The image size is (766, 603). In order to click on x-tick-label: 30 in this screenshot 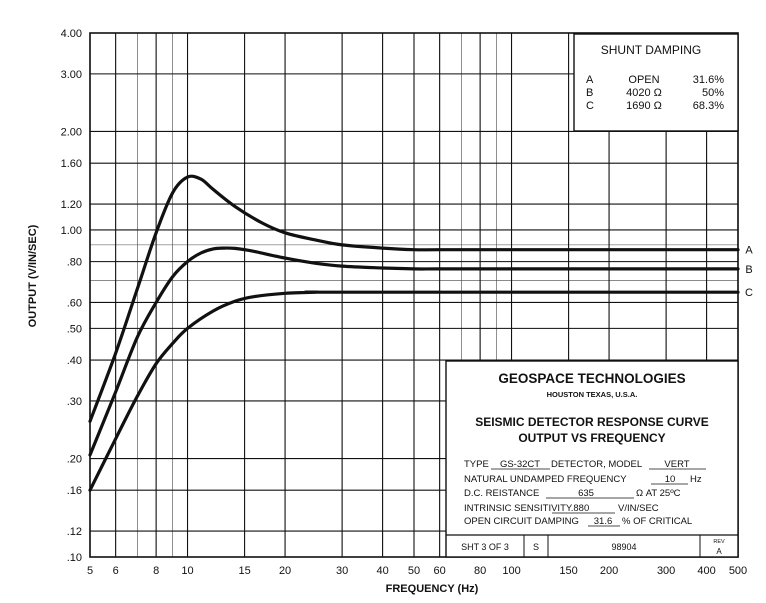, I will do `click(342, 571)`.